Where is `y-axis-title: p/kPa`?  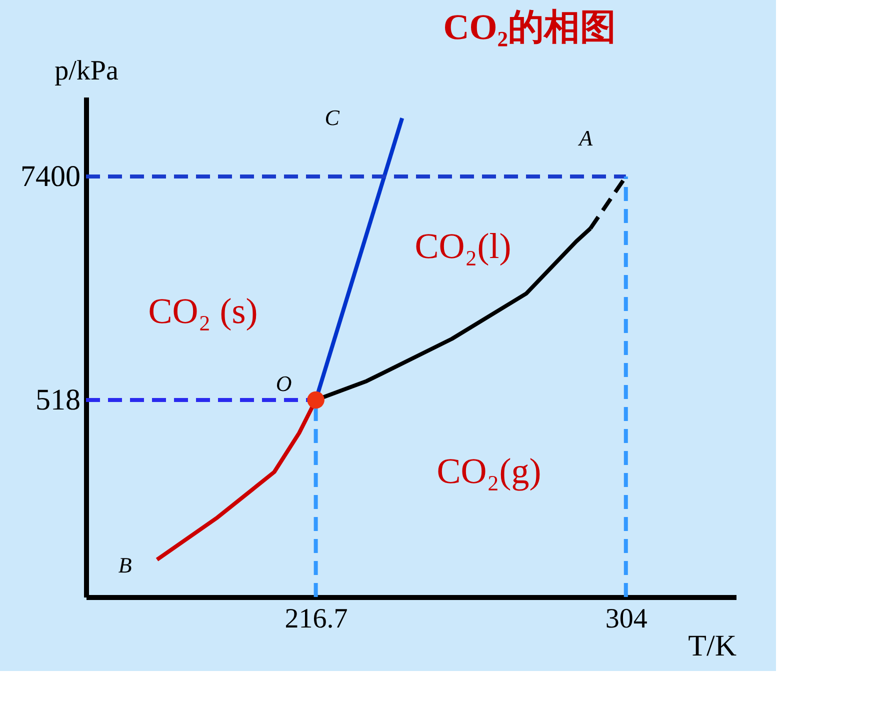
y-axis-title: p/kPa is located at coordinates (86, 71).